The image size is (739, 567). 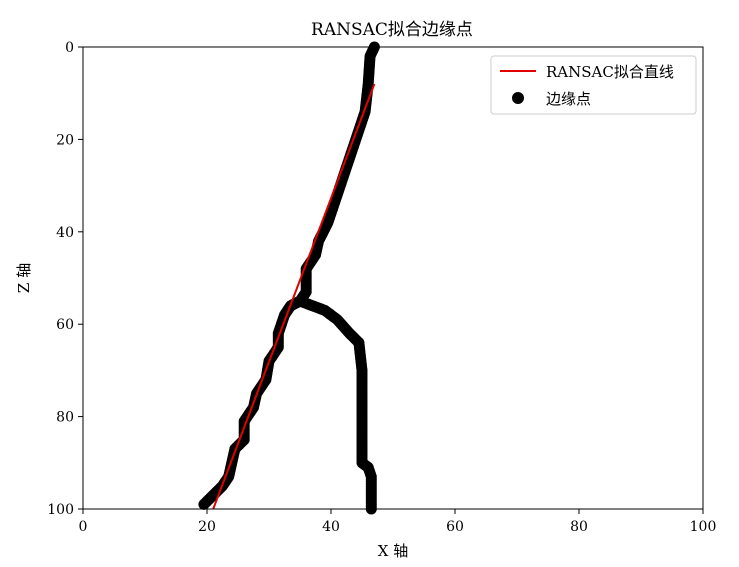 I want to click on x-axis-label: X 轴, so click(x=393, y=551).